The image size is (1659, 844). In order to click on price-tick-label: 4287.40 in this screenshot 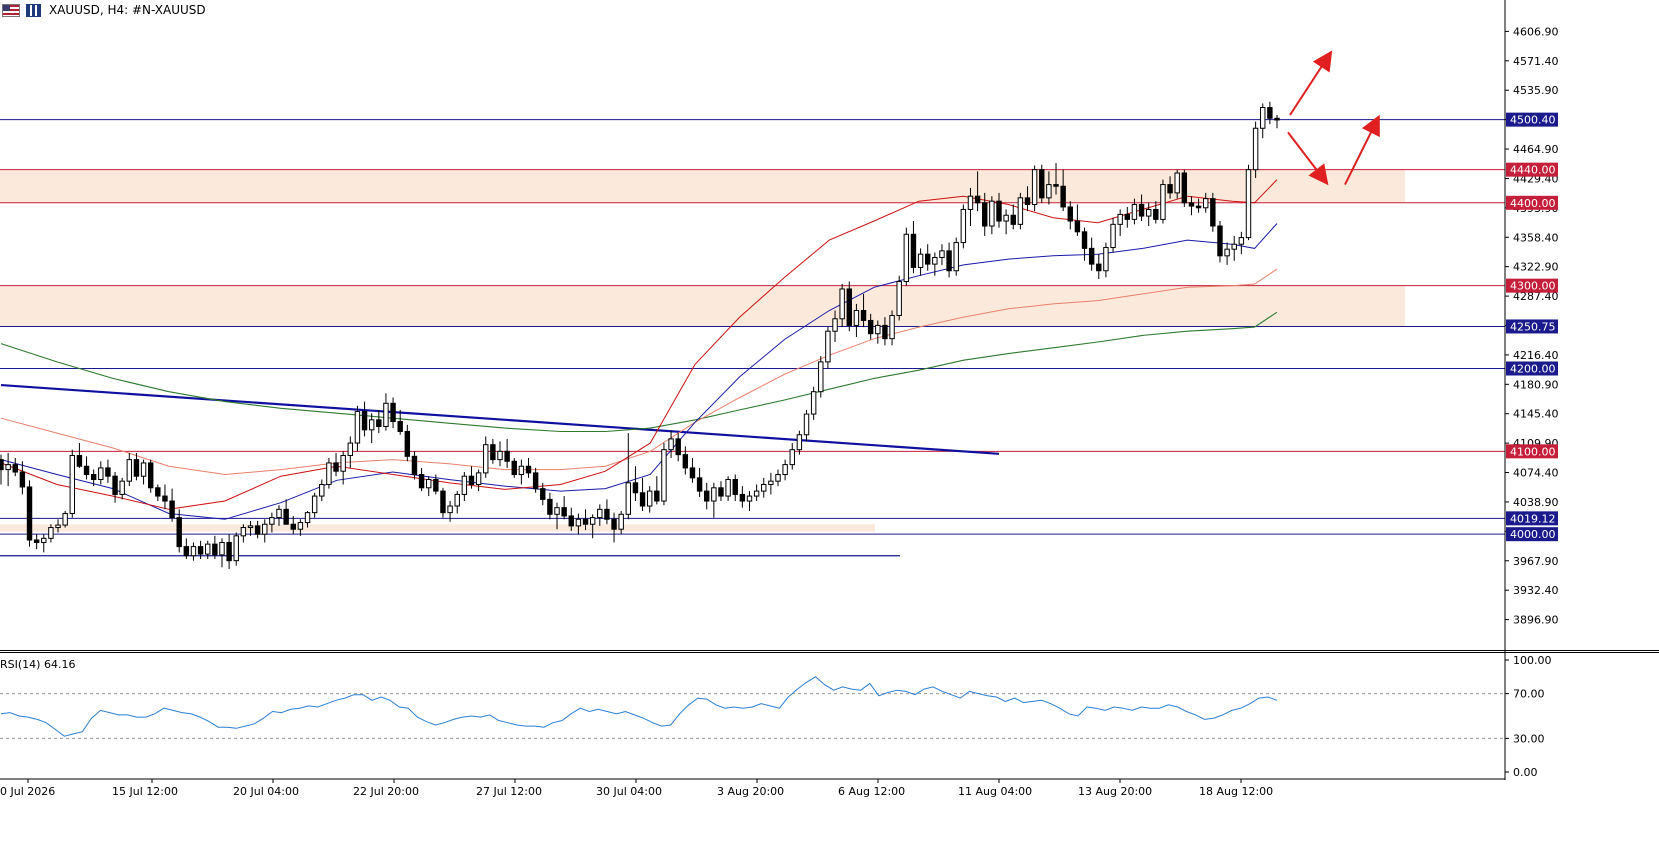, I will do `click(1536, 296)`.